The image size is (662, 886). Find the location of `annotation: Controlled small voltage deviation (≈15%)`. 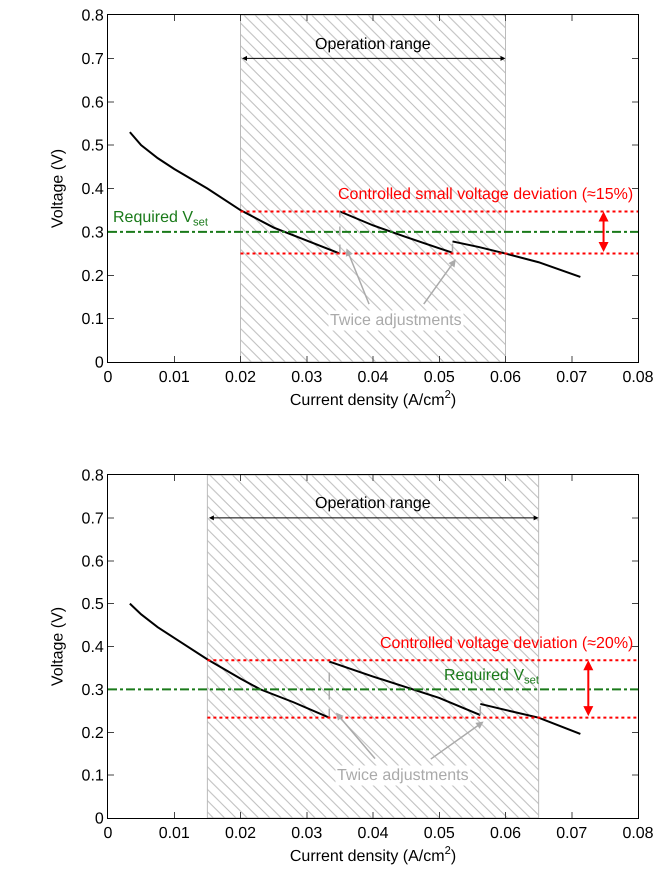

annotation: Controlled small voltage deviation (≈15%) is located at coordinates (486, 194).